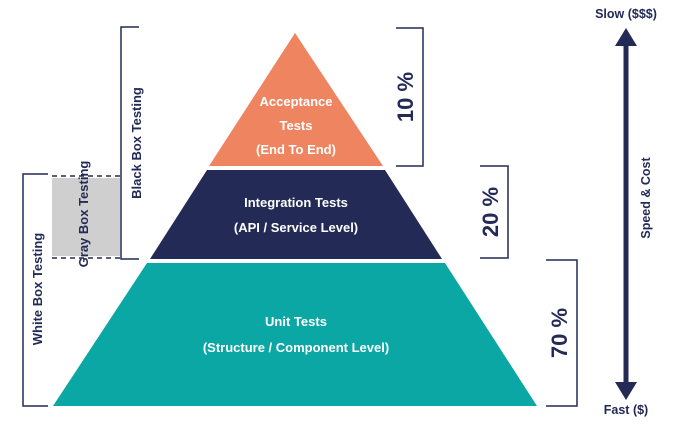  I want to click on acceptance-percent-bracket, so click(410, 97).